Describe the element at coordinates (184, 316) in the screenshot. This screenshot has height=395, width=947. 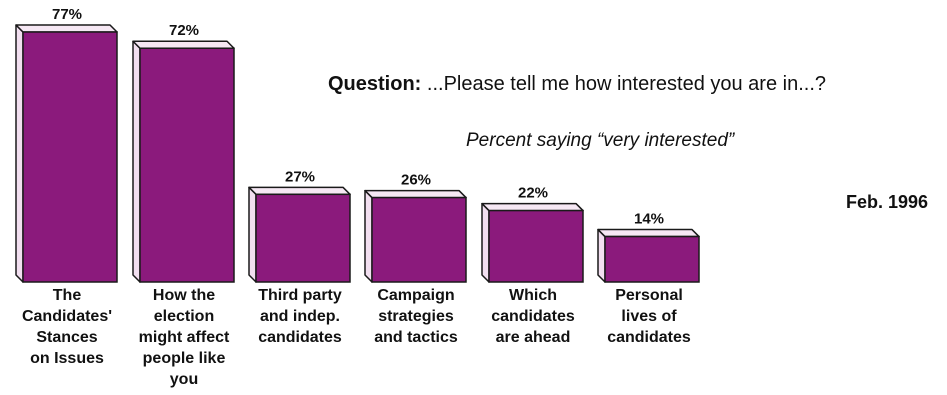
I see `category-label-line: election` at that location.